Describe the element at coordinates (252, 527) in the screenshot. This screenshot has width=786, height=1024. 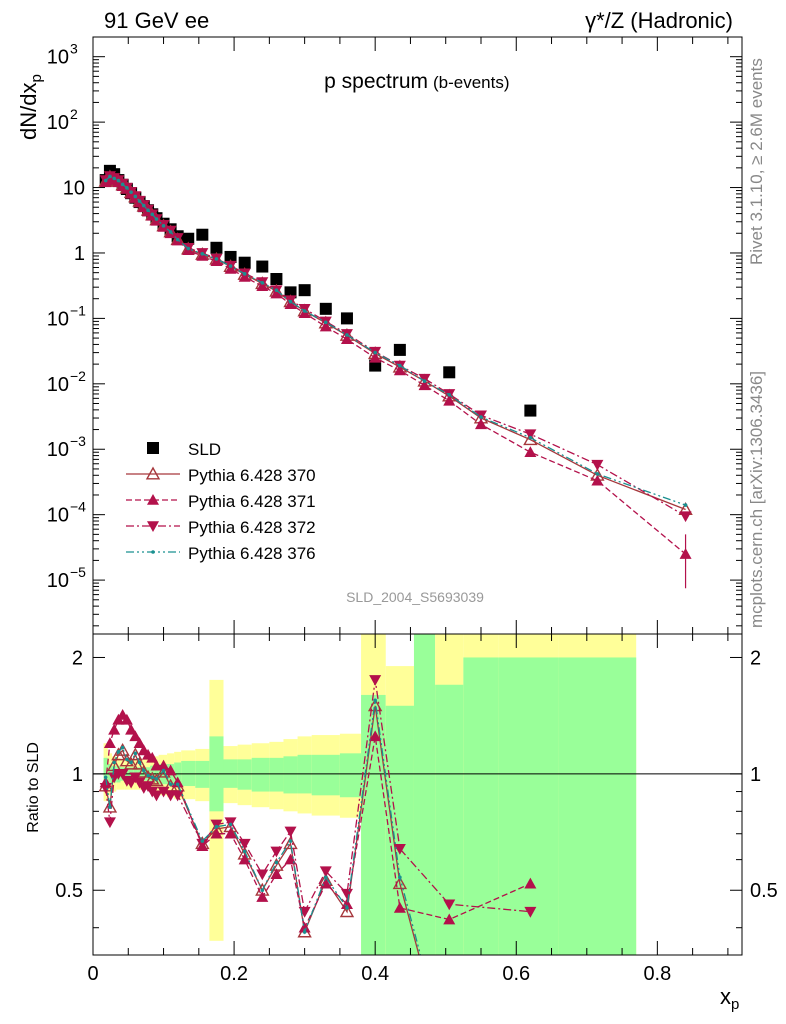
I see `legend-label: Pythia 6.428 372` at that location.